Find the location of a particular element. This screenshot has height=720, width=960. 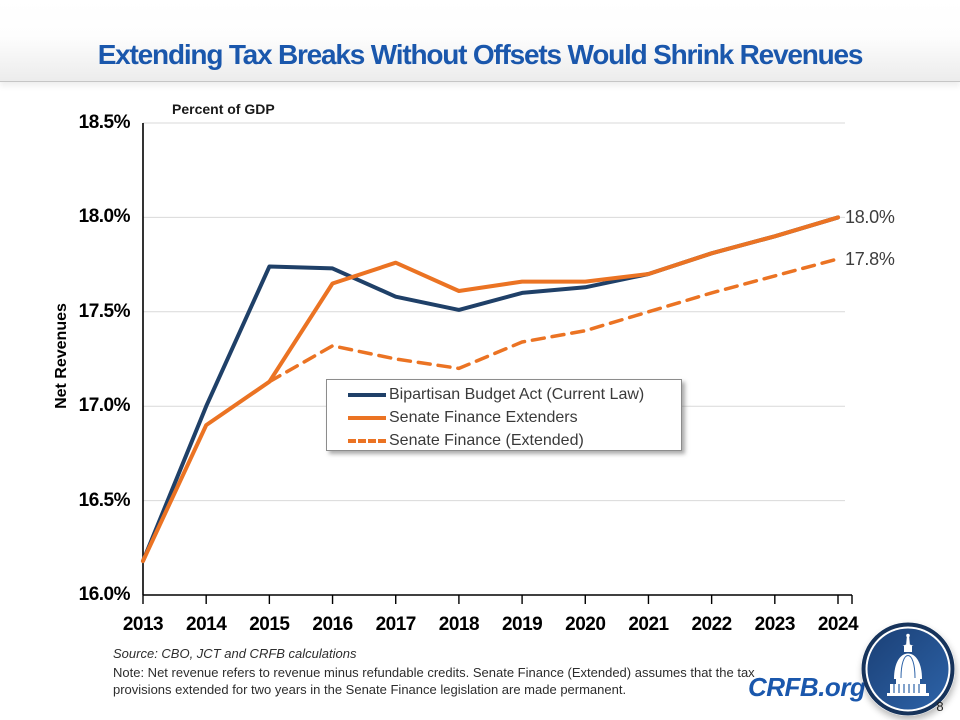

legend-label: Senate Finance Extenders is located at coordinates (483, 417).